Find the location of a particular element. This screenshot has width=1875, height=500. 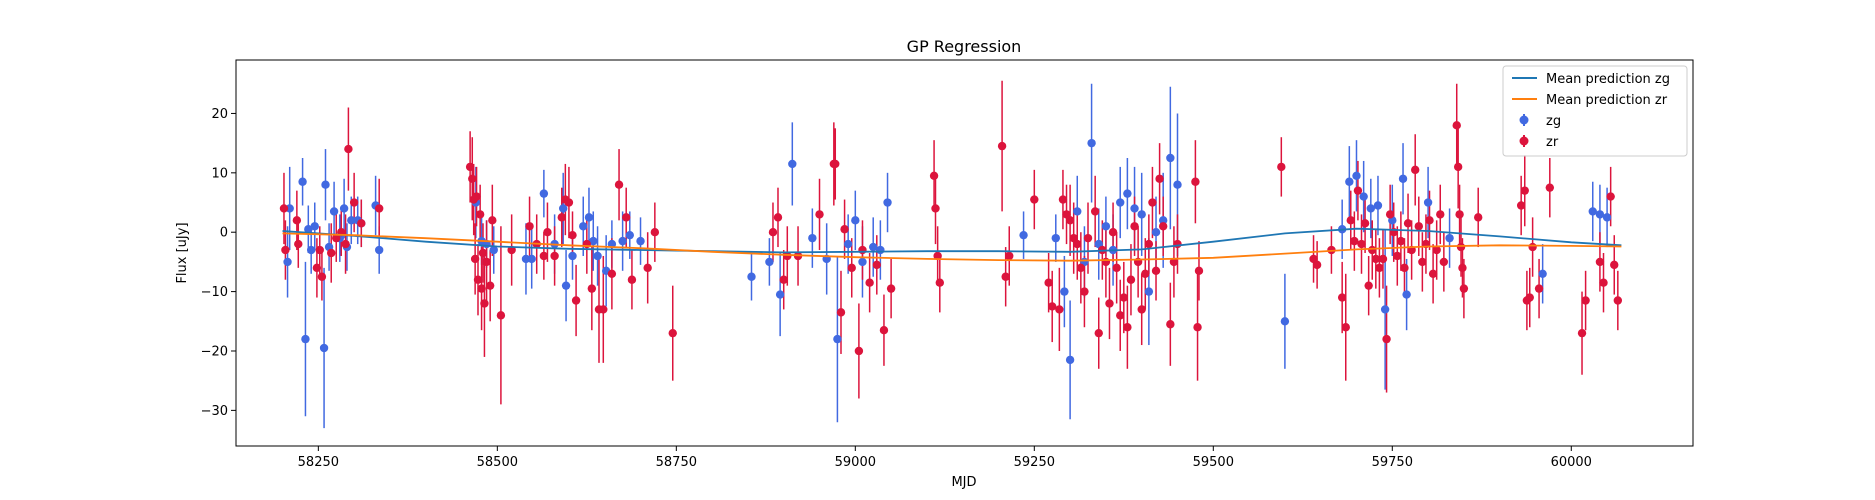

chart-title: GP Regression is located at coordinates (964, 46).